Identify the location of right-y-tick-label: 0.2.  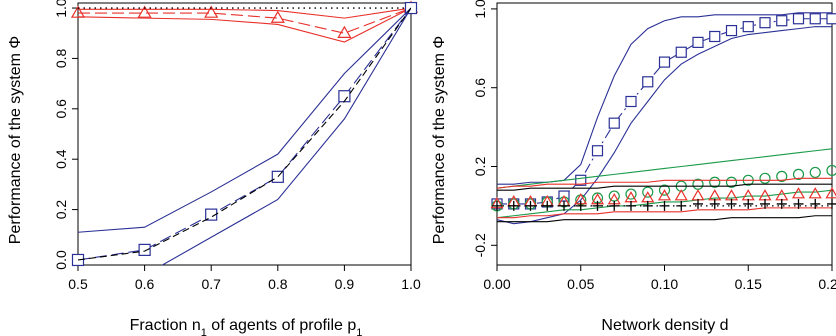
(480, 167).